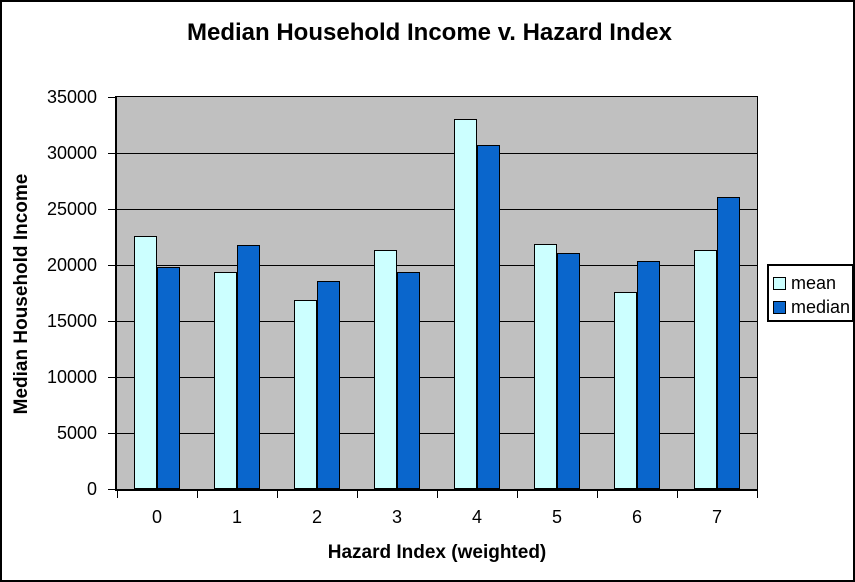  Describe the element at coordinates (437, 552) in the screenshot. I see `x-axis-title: Hazard Index (weighted)` at that location.